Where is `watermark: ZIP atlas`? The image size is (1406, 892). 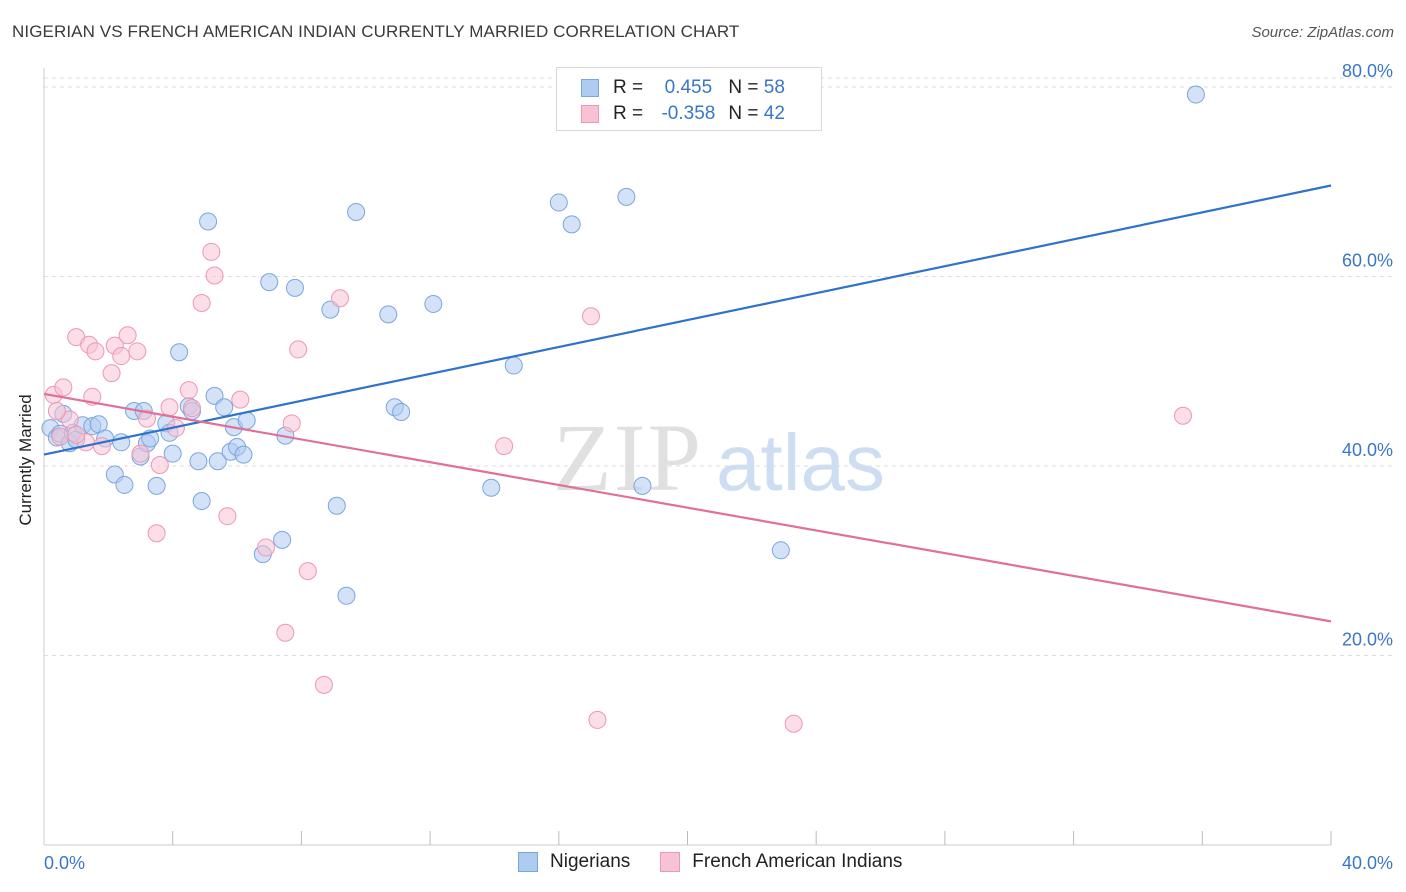 watermark: ZIP atlas is located at coordinates (719, 457).